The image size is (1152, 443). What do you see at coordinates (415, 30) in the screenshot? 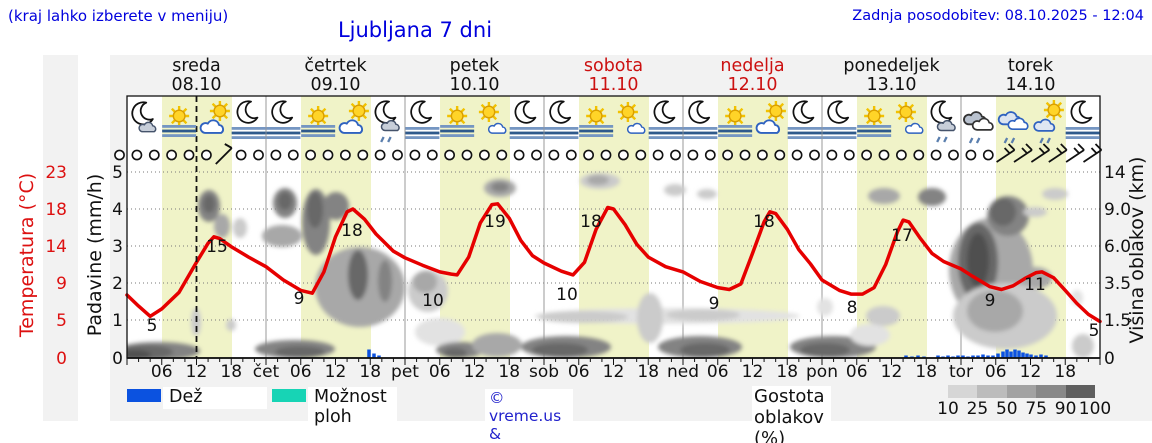
I see `page-title: Ljubljana 7 dni` at bounding box center [415, 30].